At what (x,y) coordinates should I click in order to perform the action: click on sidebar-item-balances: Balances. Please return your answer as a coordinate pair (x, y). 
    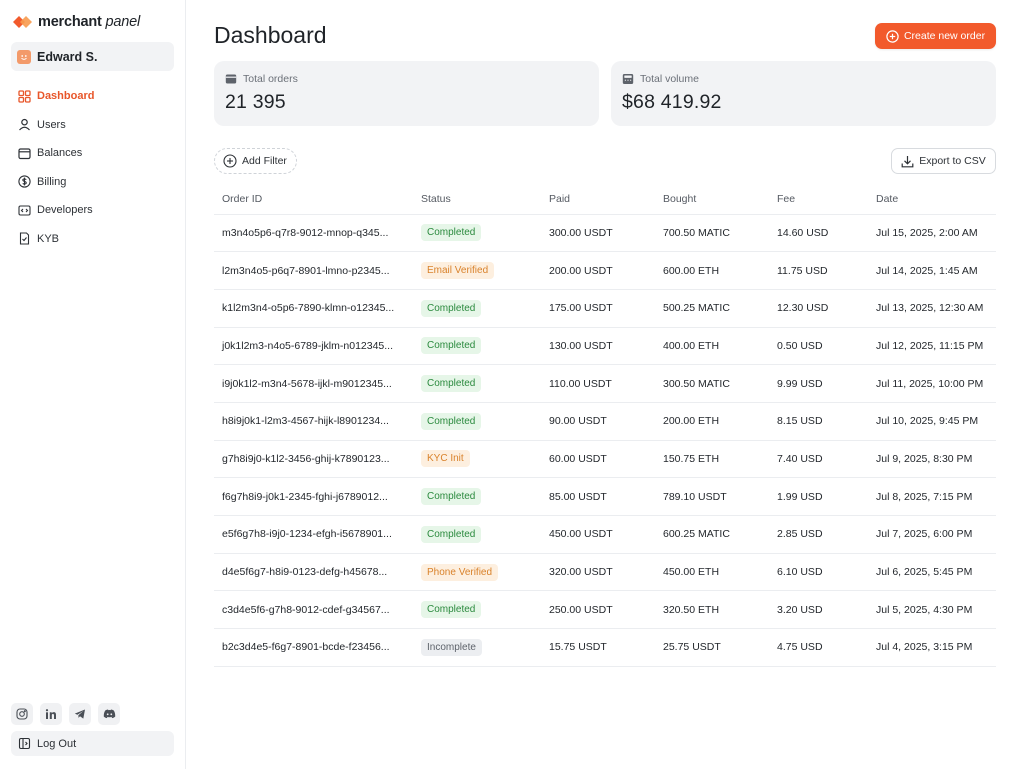
    Looking at the image, I should click on (92, 153).